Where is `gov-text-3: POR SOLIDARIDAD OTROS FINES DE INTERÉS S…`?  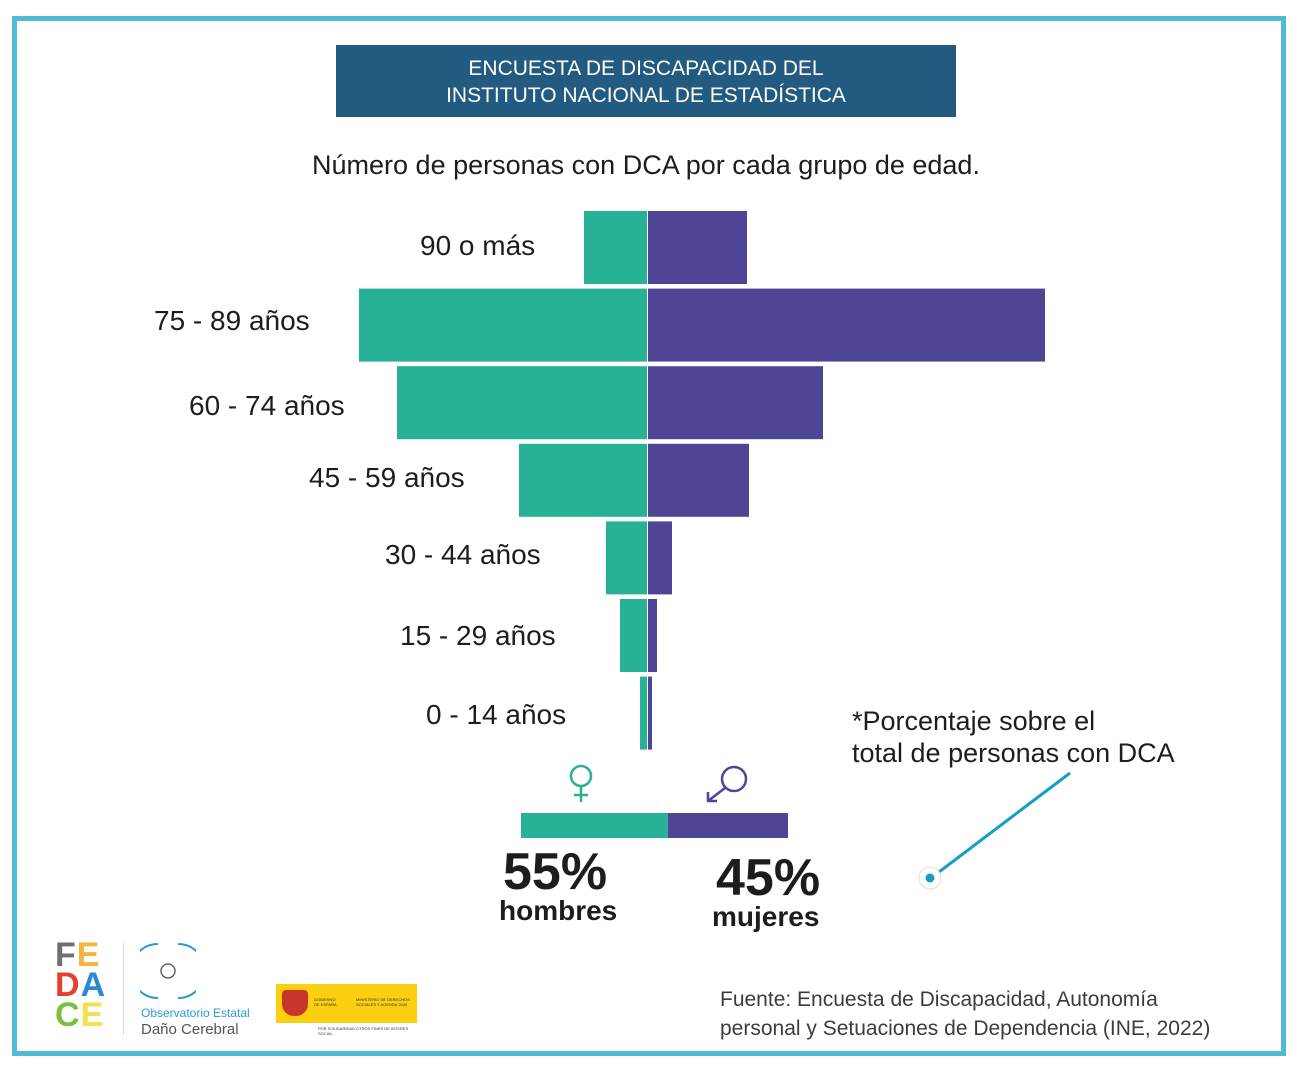
gov-text-3: POR SOLIDARIDAD OTROS FINES DE INTERÉS S… is located at coordinates (363, 1031).